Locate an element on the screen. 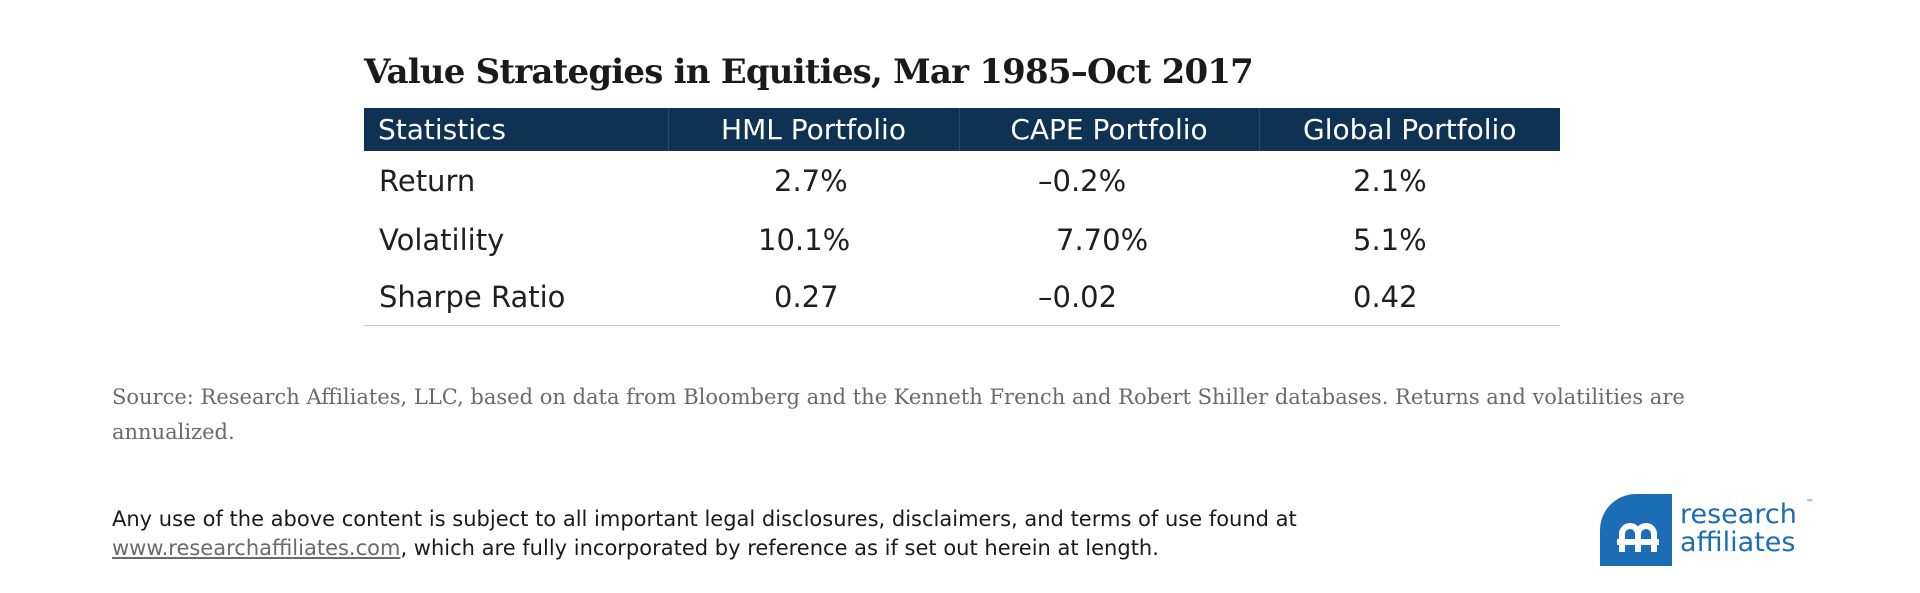 The image size is (1920, 593). cell-value: 2.1% is located at coordinates (1390, 181).